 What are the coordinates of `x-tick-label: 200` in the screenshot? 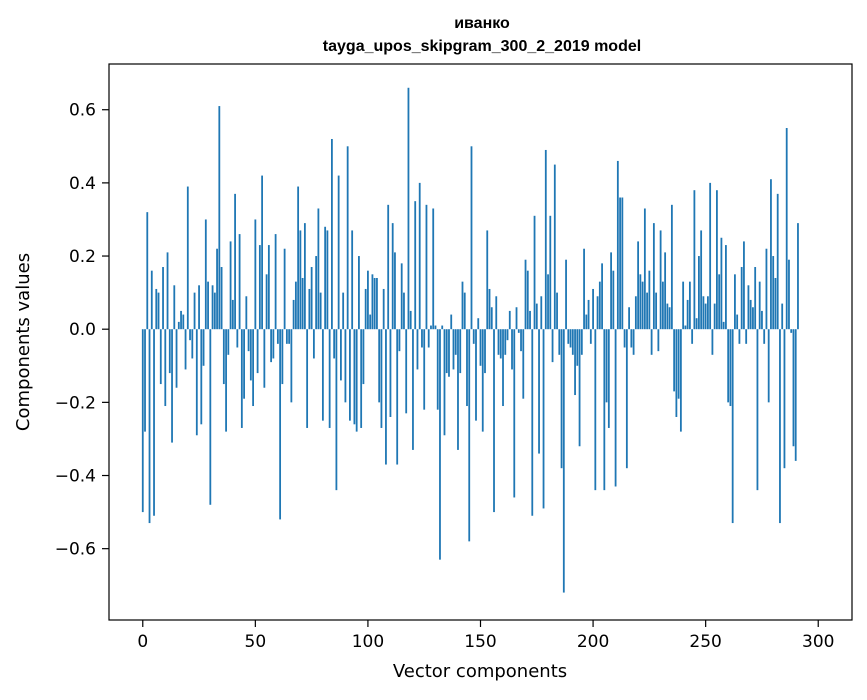 It's located at (593, 642).